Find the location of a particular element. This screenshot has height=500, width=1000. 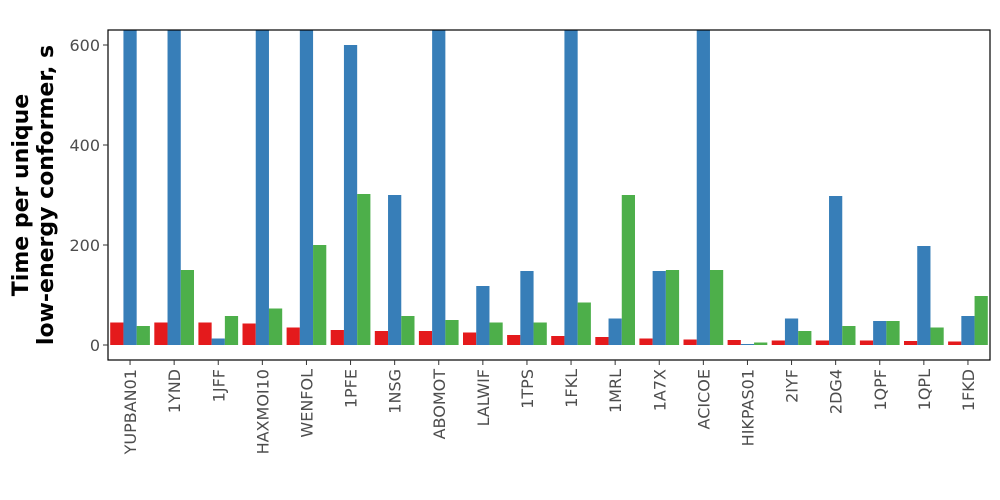

bar-1YND-s1 is located at coordinates (161, 333).